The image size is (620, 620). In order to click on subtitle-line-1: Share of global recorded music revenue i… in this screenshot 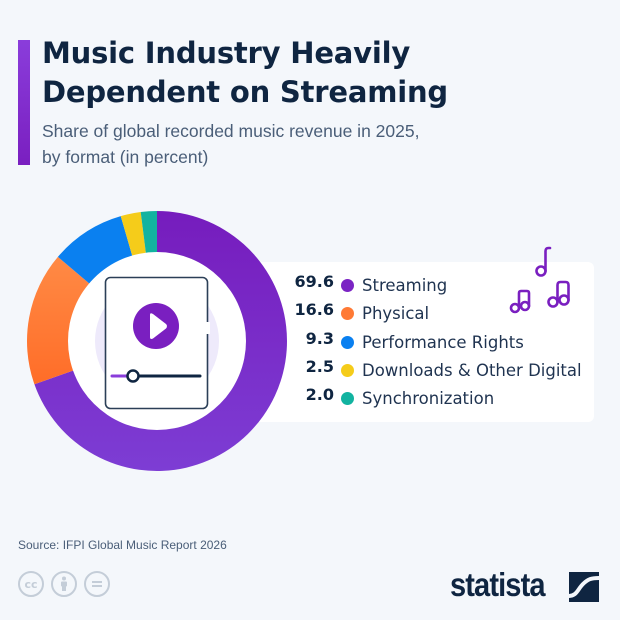, I will do `click(231, 131)`.